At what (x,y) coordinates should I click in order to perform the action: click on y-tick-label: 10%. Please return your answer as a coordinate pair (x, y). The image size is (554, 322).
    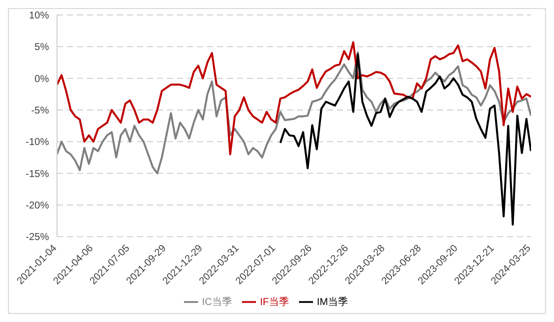
    Looking at the image, I should click on (39, 16).